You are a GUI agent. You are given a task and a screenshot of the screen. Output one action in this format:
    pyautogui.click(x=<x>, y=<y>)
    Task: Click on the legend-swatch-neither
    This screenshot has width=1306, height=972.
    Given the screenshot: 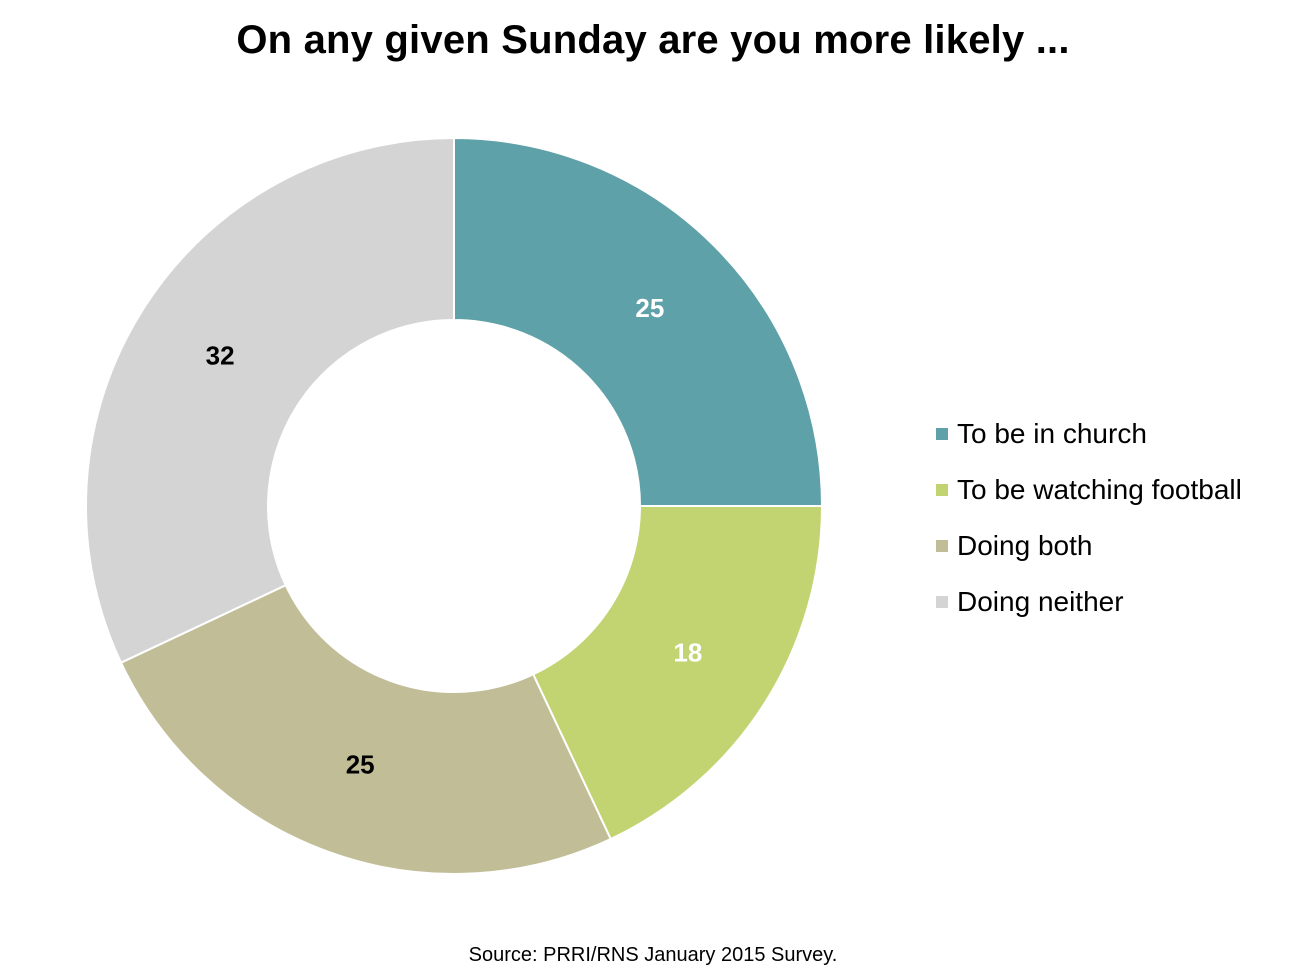 What is the action you would take?
    pyautogui.click(x=942, y=602)
    